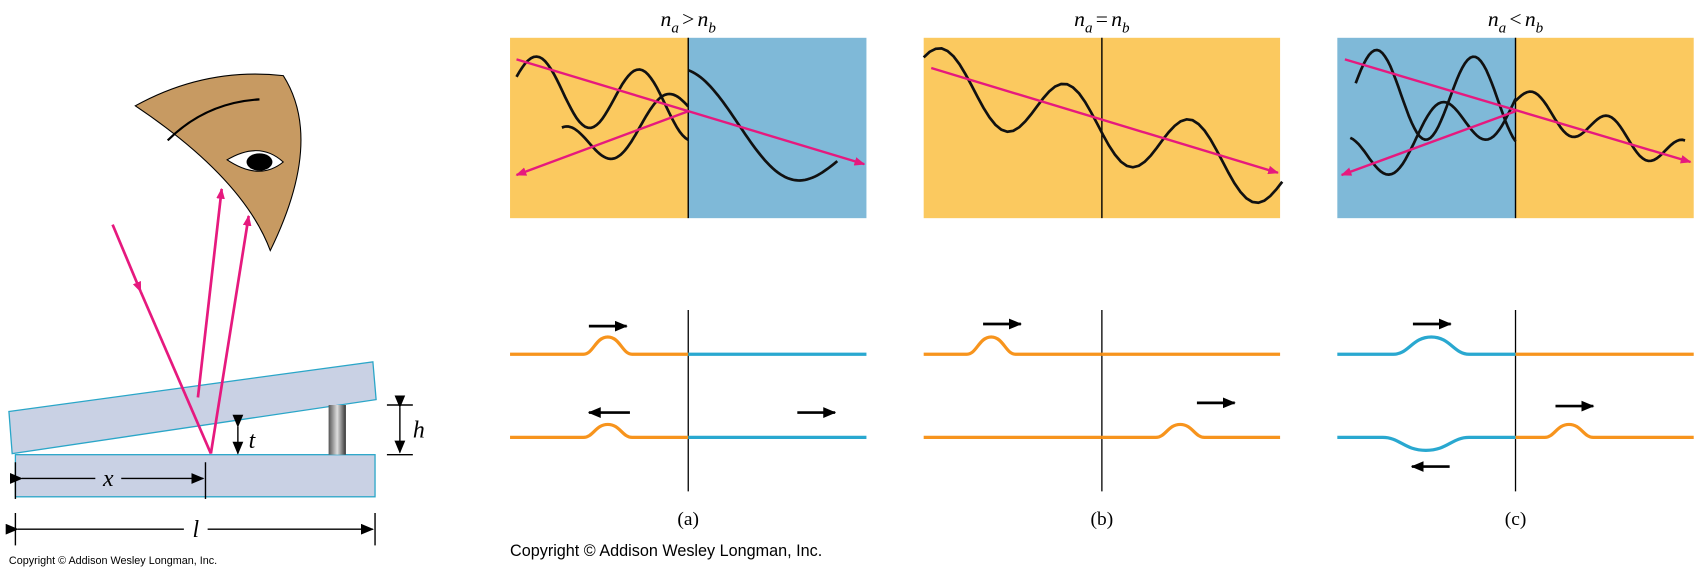 Image resolution: width=1694 pixels, height=567 pixels. Describe the element at coordinates (192, 408) in the screenshot. I see `top-plate` at that location.